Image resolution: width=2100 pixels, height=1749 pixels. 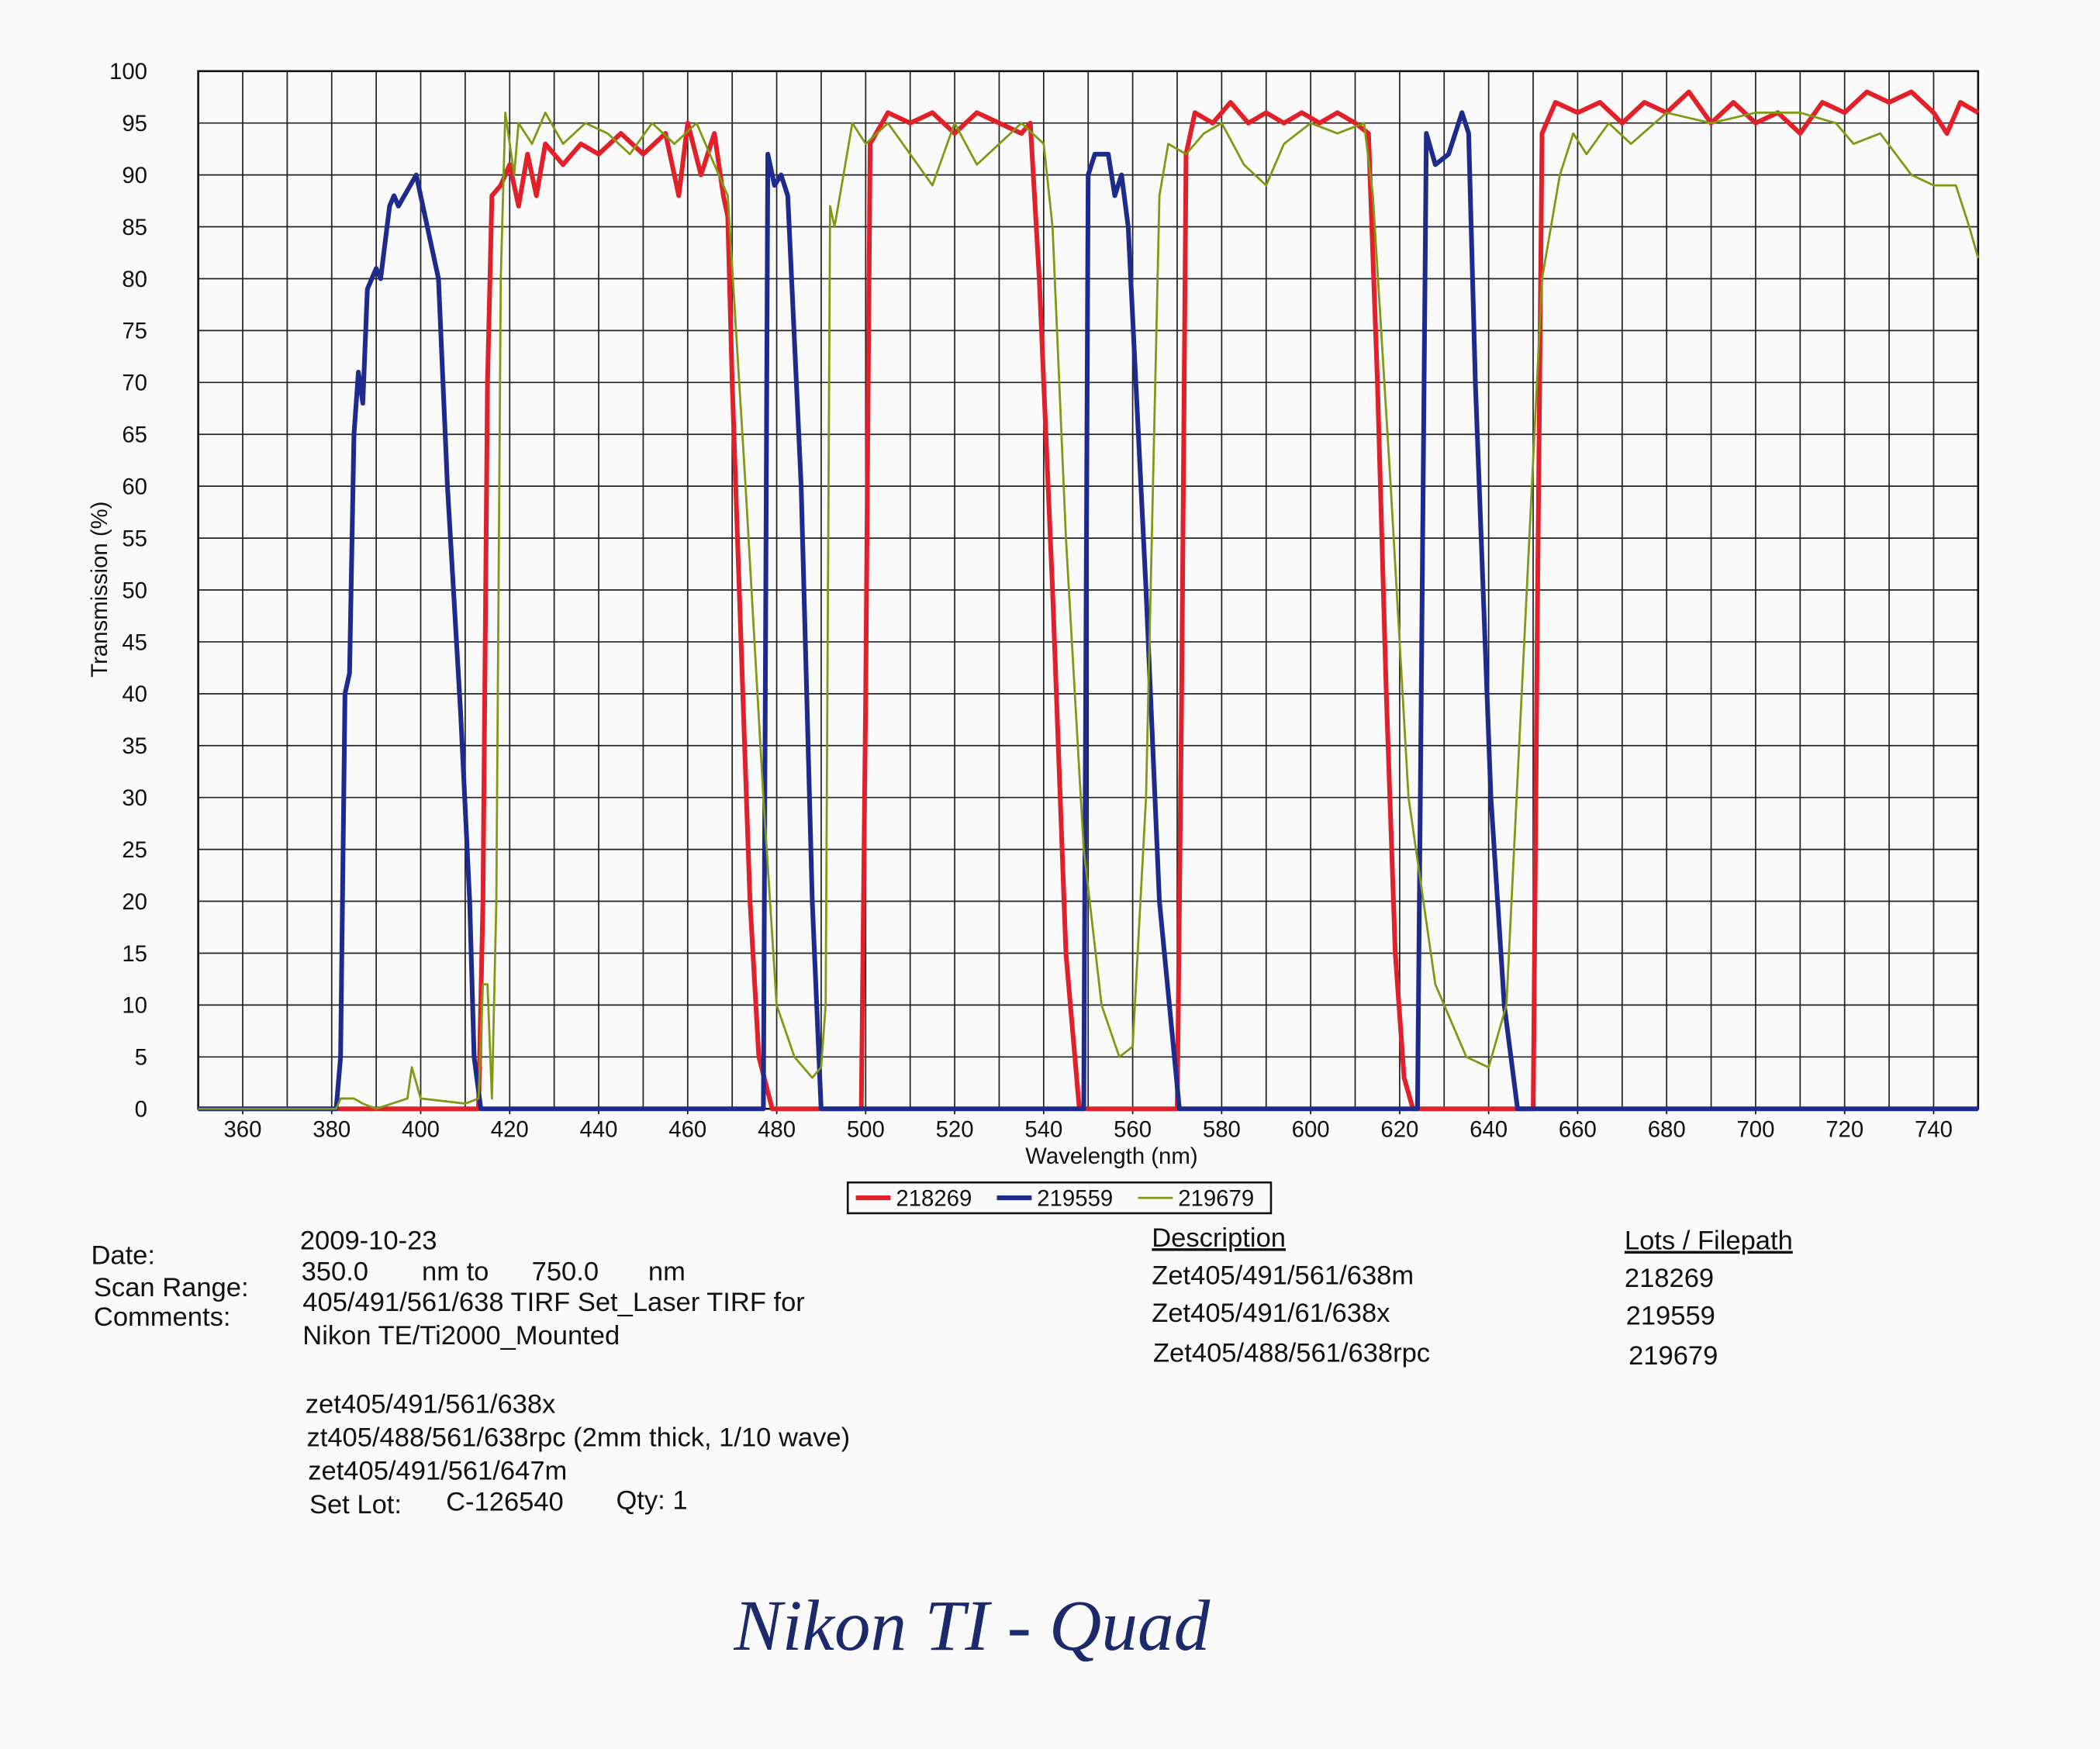 I want to click on scan-end: 750.0, so click(x=565, y=1271).